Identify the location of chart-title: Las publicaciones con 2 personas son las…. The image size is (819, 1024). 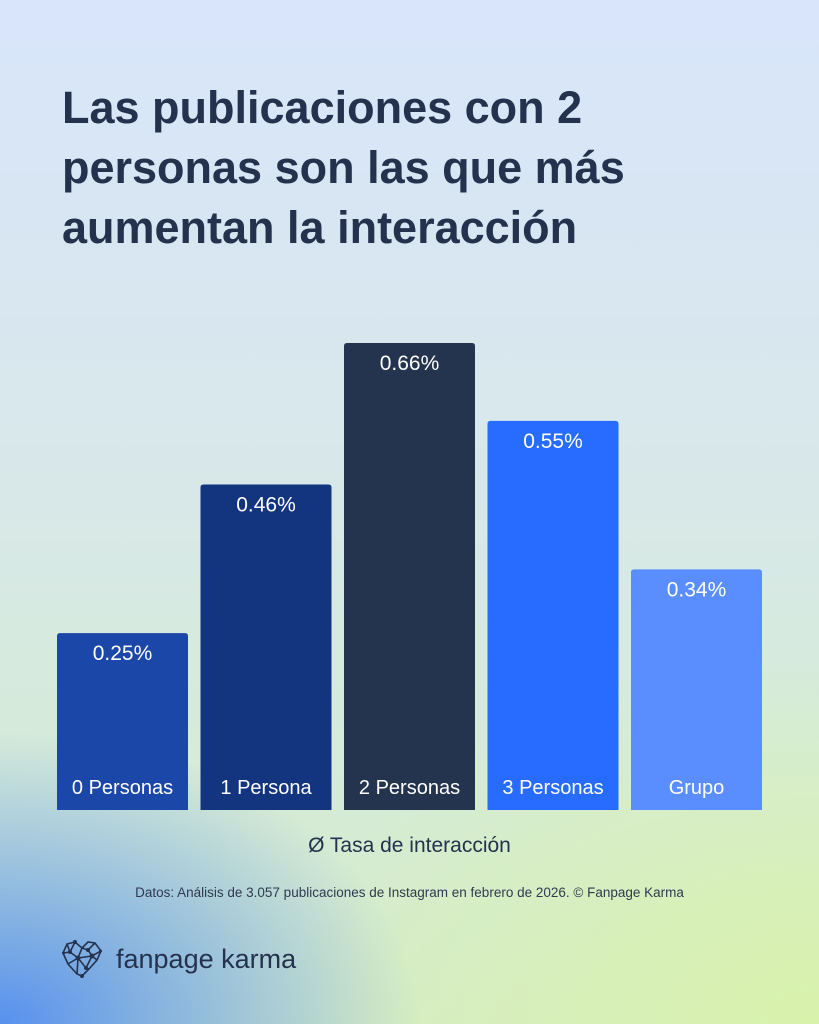
(343, 167).